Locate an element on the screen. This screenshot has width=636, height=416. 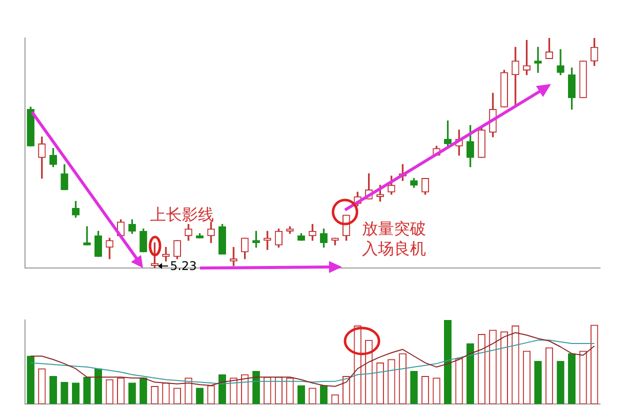
annotation: 上长影线 is located at coordinates (182, 214).